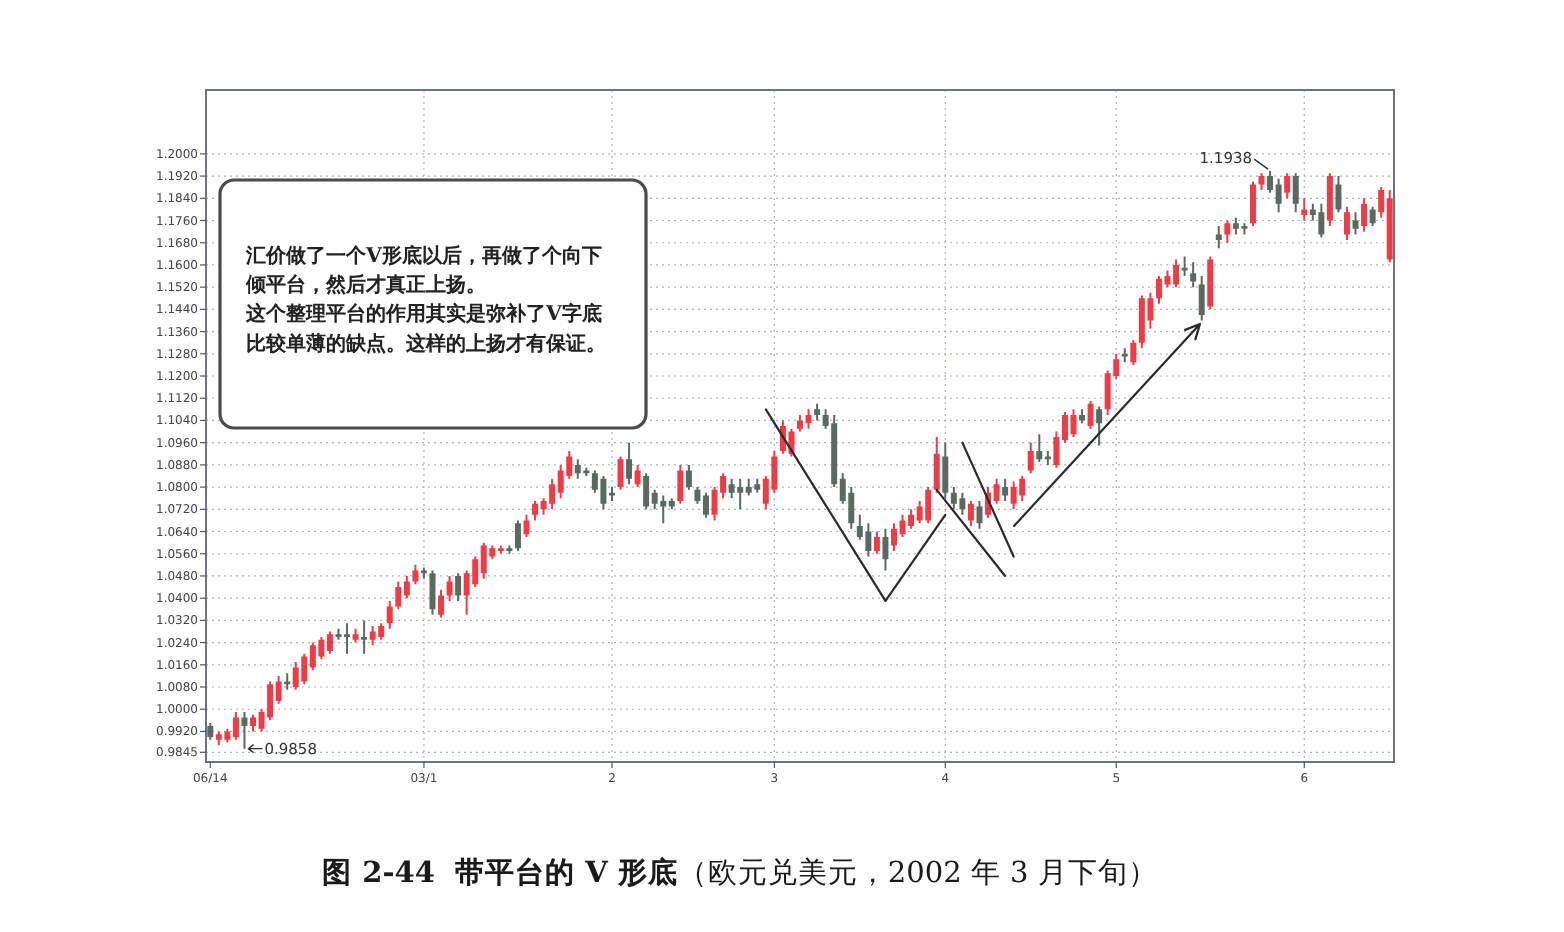  Describe the element at coordinates (425, 329) in the screenshot. I see `annotation: 这个整理平台的作用其实是弥补了V字底比较单薄的缺点。这样的上扬才有保证。` at that location.